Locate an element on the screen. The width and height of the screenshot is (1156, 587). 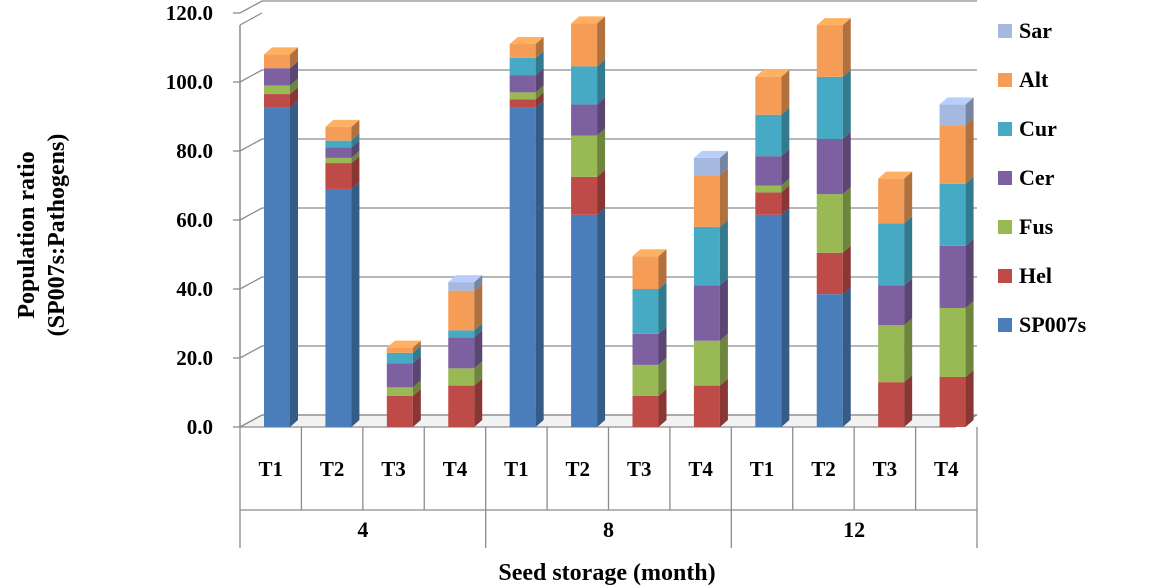
x-group-label: 4 is located at coordinates (362, 529).